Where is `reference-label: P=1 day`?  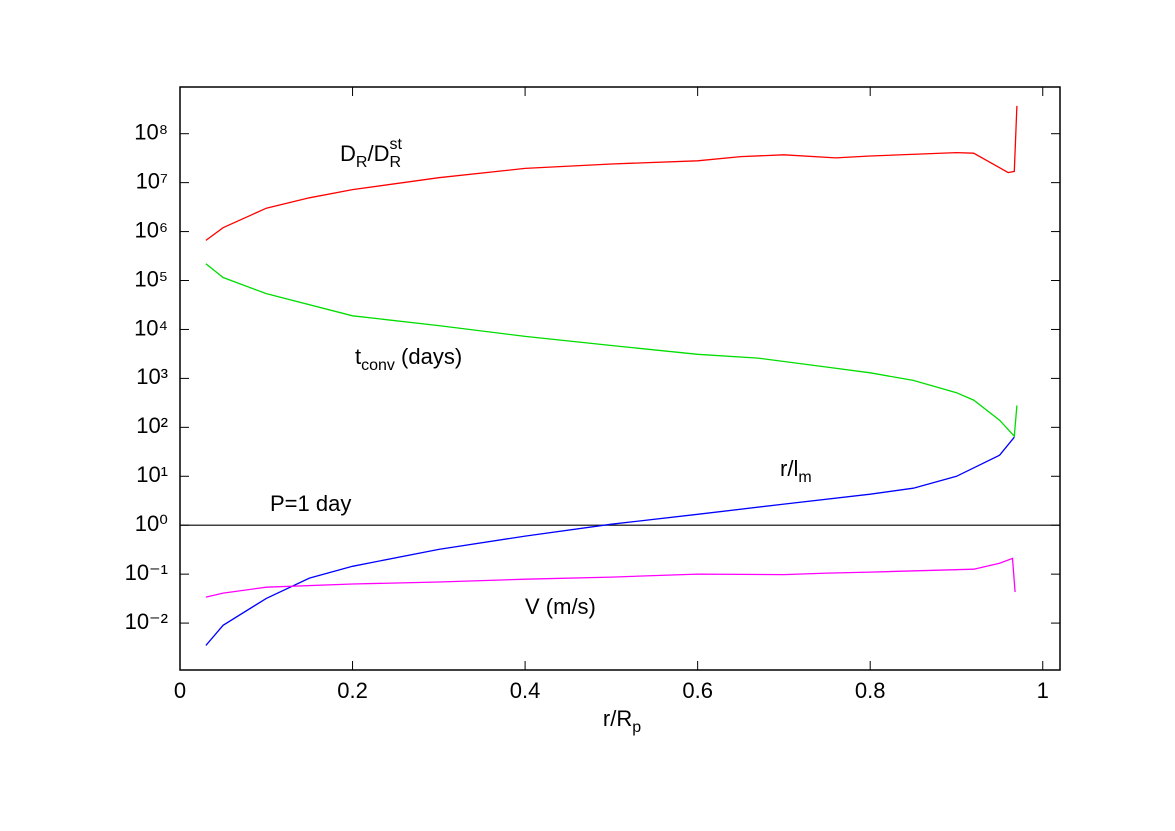
reference-label: P=1 day is located at coordinates (310, 503).